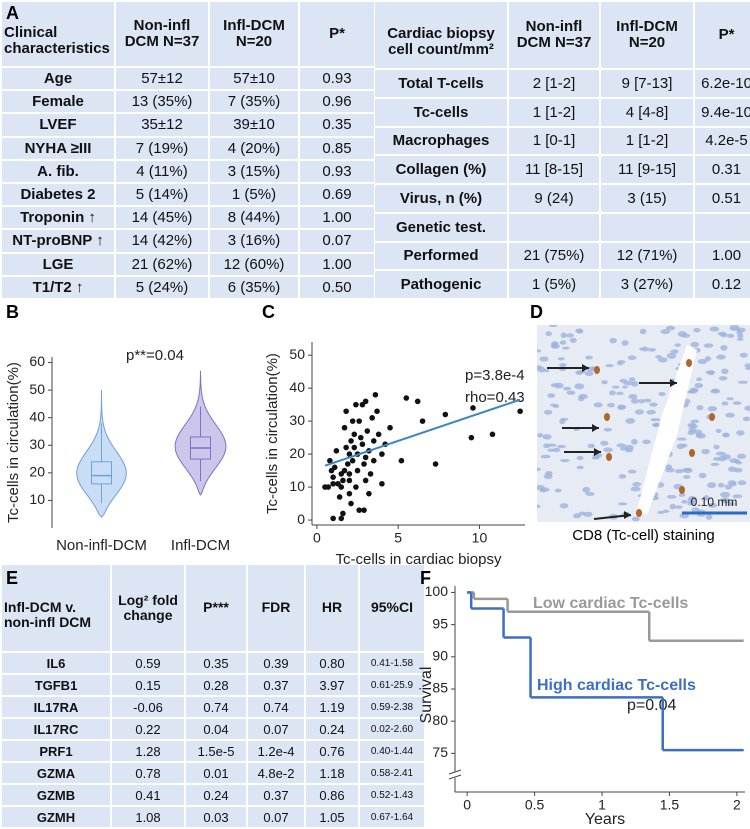  I want to click on table-cell: 0.35, so click(337, 125).